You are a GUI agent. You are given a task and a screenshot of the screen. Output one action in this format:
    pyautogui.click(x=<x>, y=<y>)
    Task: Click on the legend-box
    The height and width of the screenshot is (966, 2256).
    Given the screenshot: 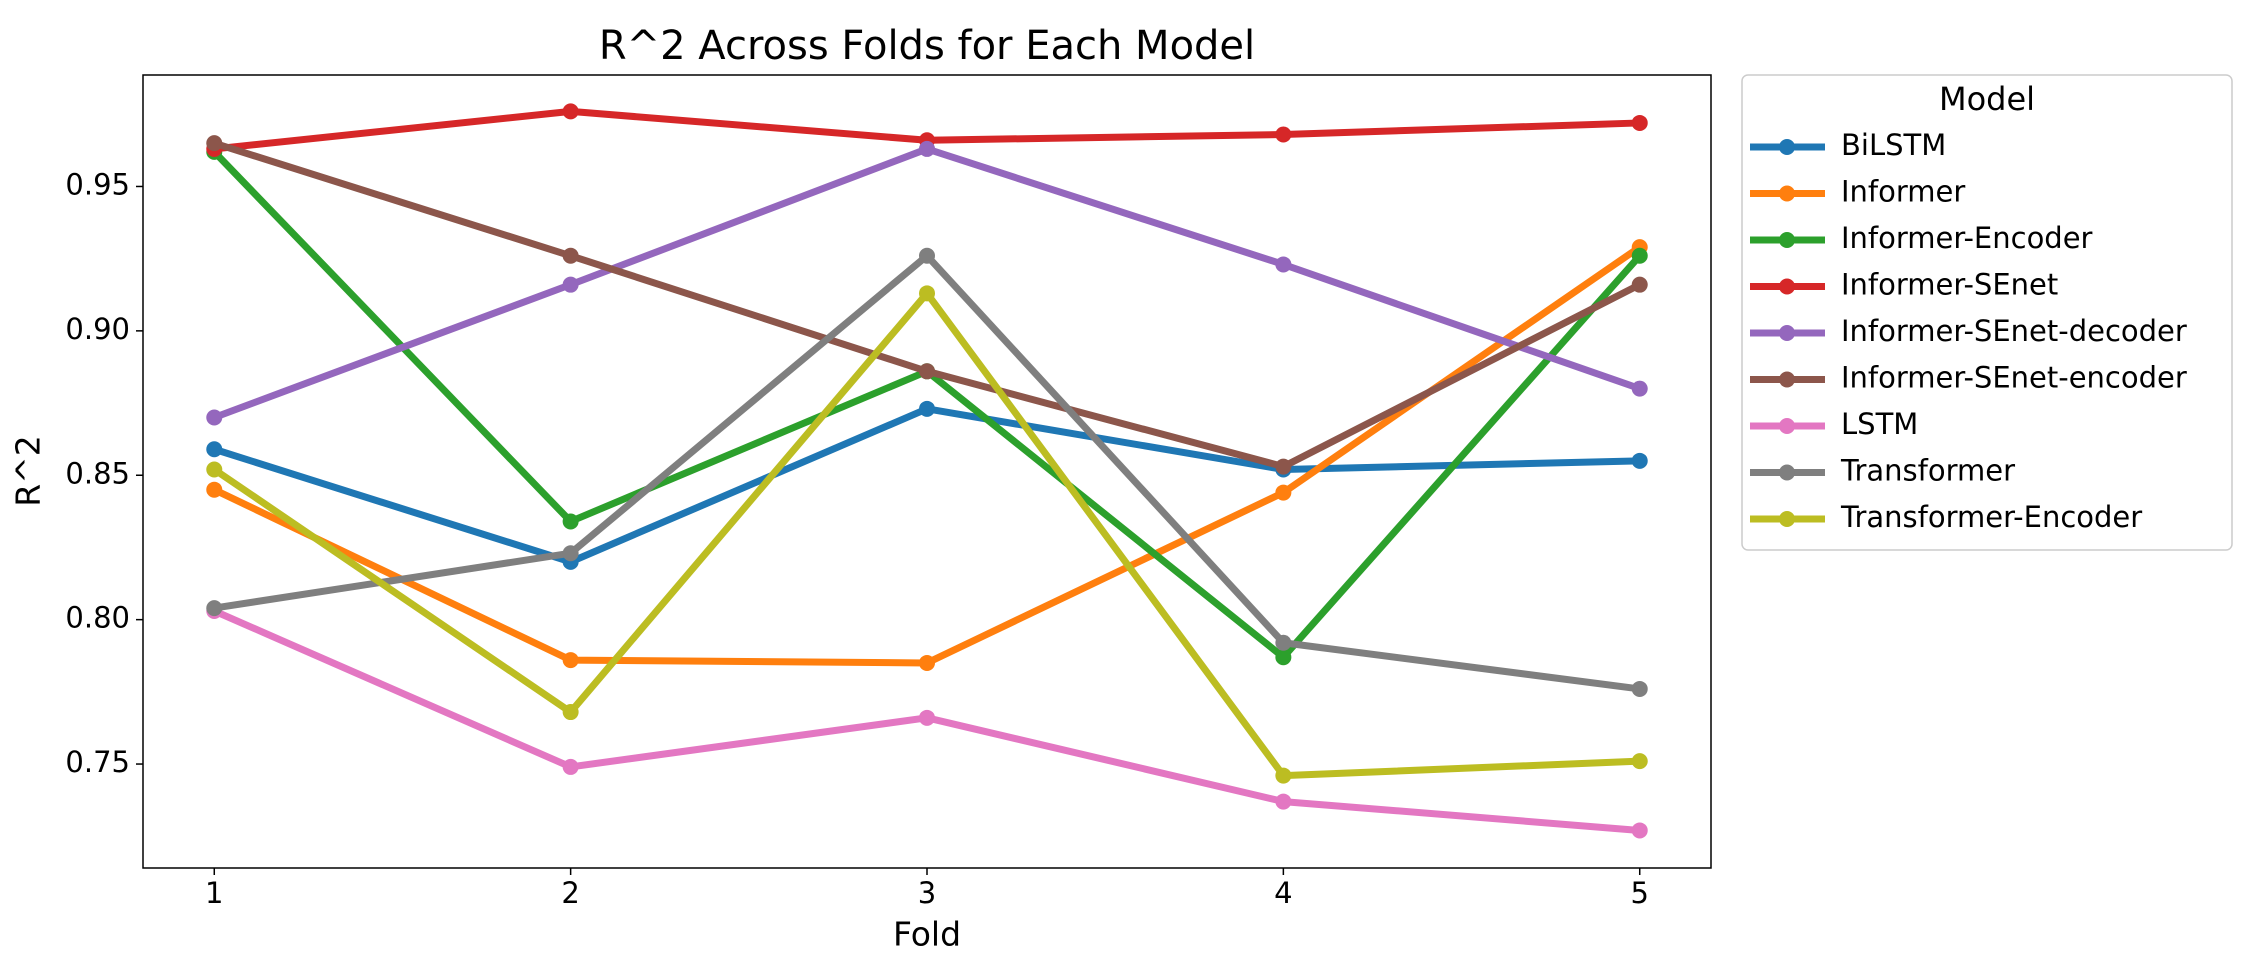 What is the action you would take?
    pyautogui.click(x=1987, y=312)
    